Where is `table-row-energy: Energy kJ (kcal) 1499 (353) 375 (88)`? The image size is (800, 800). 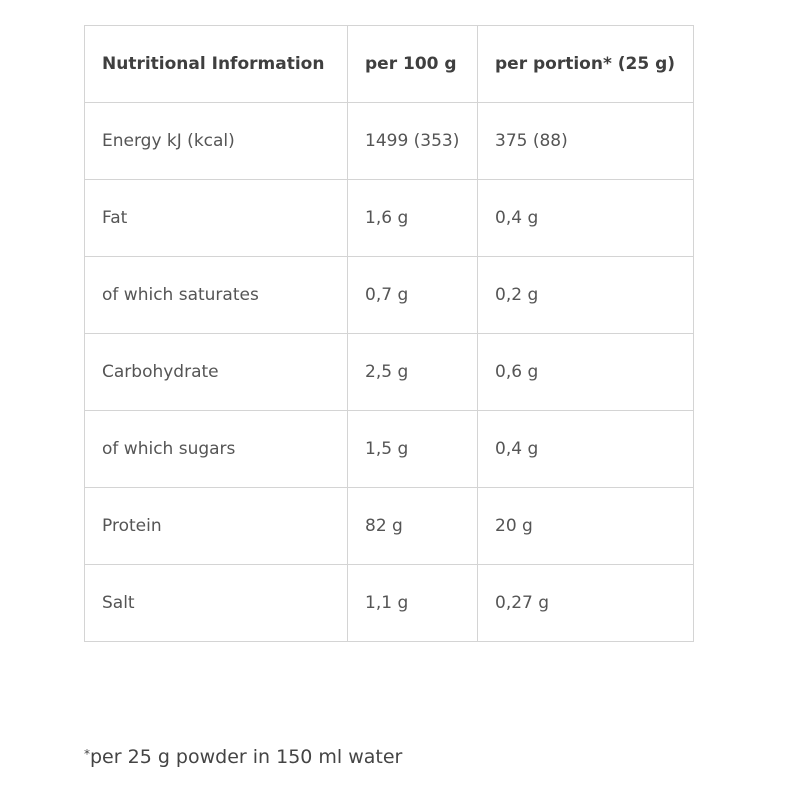 table-row-energy: Energy kJ (kcal) 1499 (353) 375 (88) is located at coordinates (389, 141).